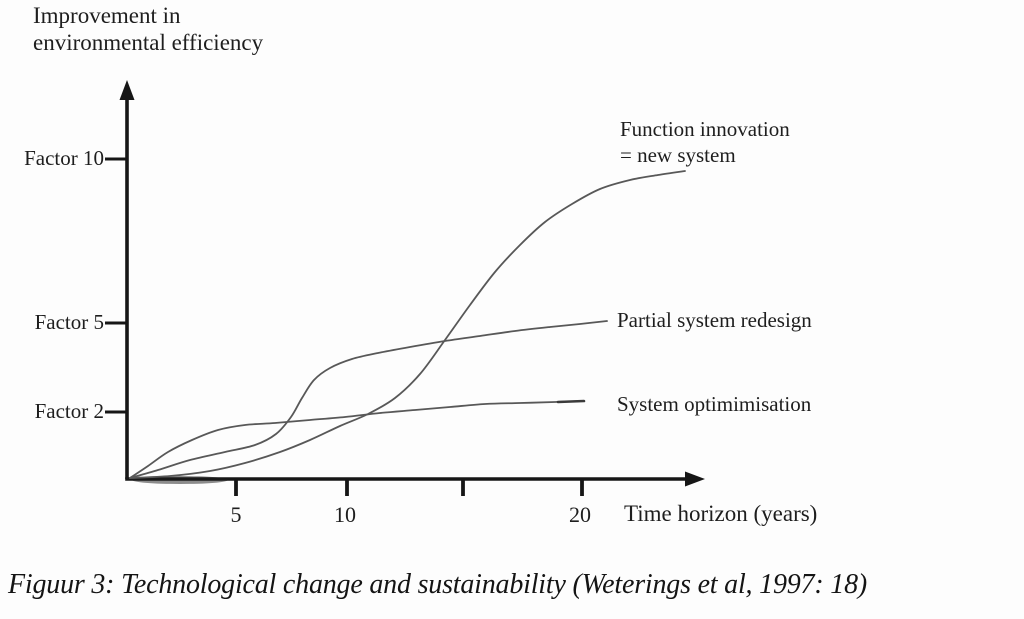 Image resolution: width=1024 pixels, height=619 pixels. Describe the element at coordinates (69, 411) in the screenshot. I see `y-tick-label-factor-2: Factor 2` at that location.